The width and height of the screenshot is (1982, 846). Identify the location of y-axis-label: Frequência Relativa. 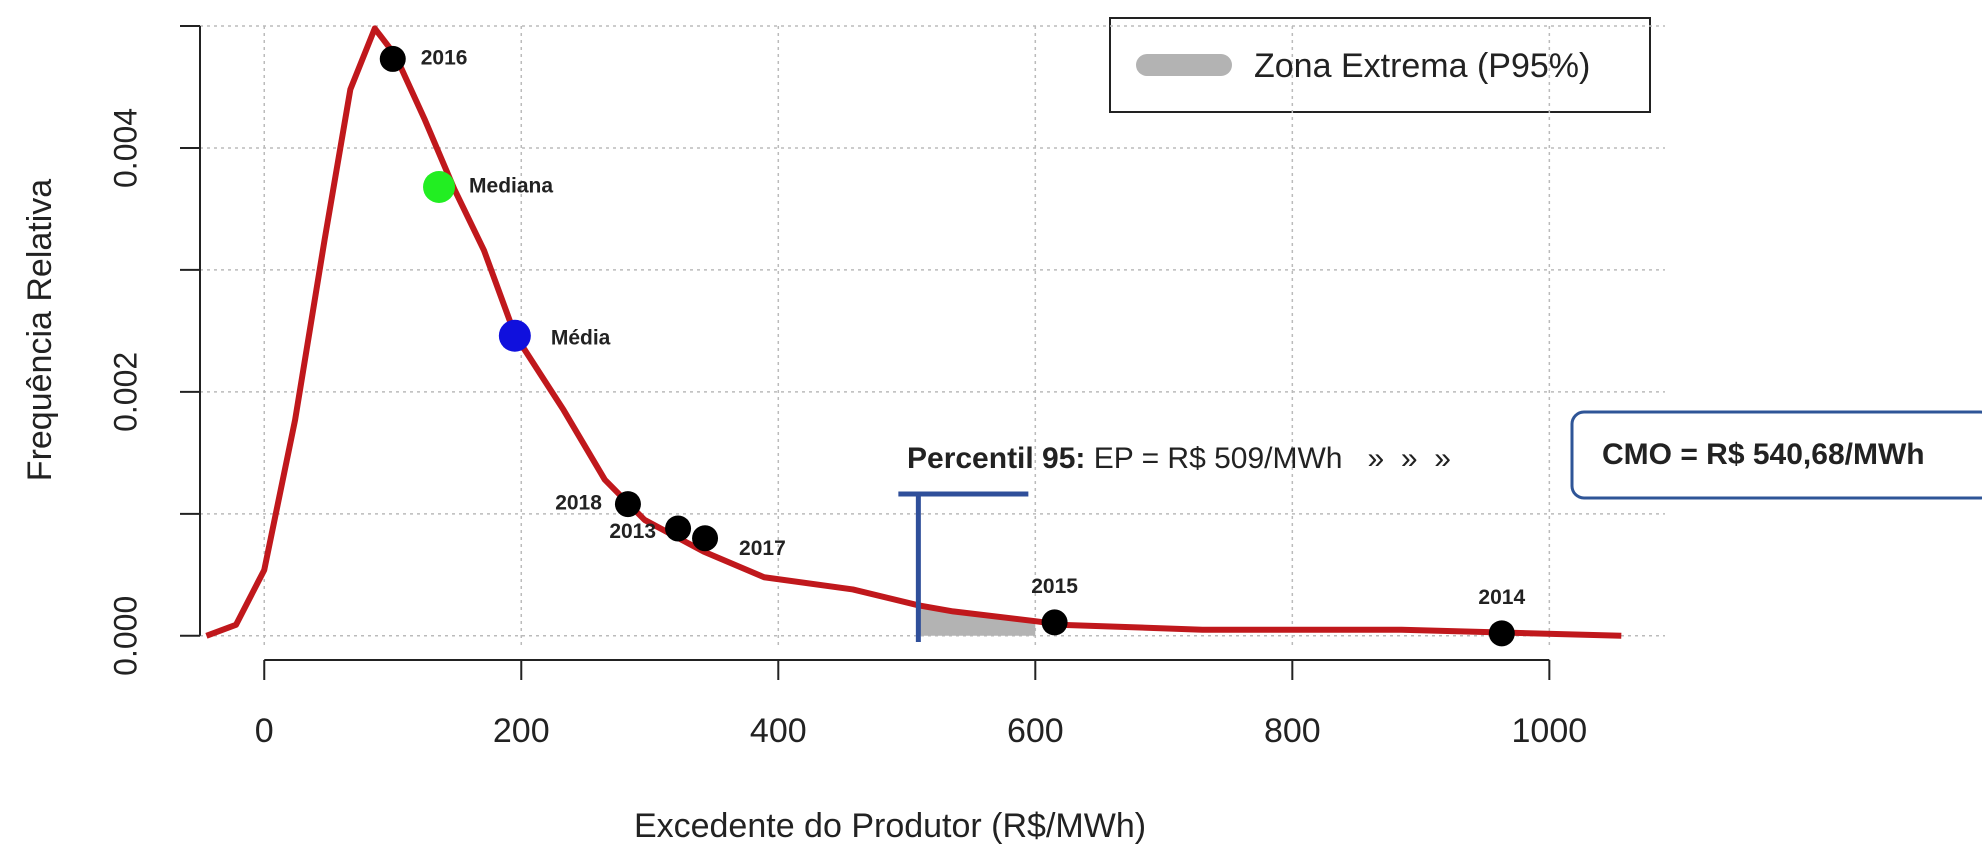
(40, 330).